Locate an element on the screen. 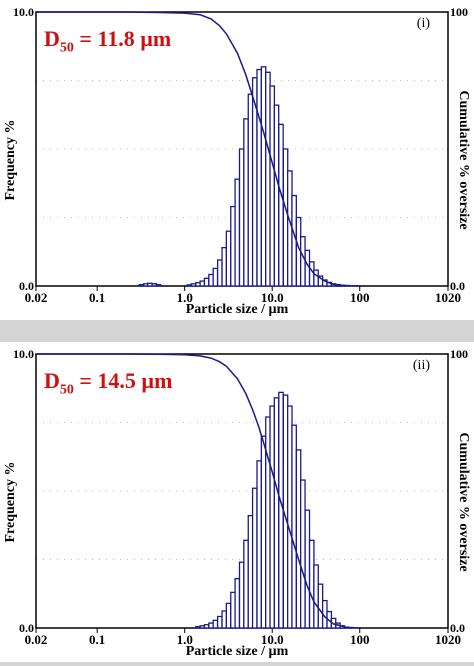  panel-label: (i) is located at coordinates (423, 23).